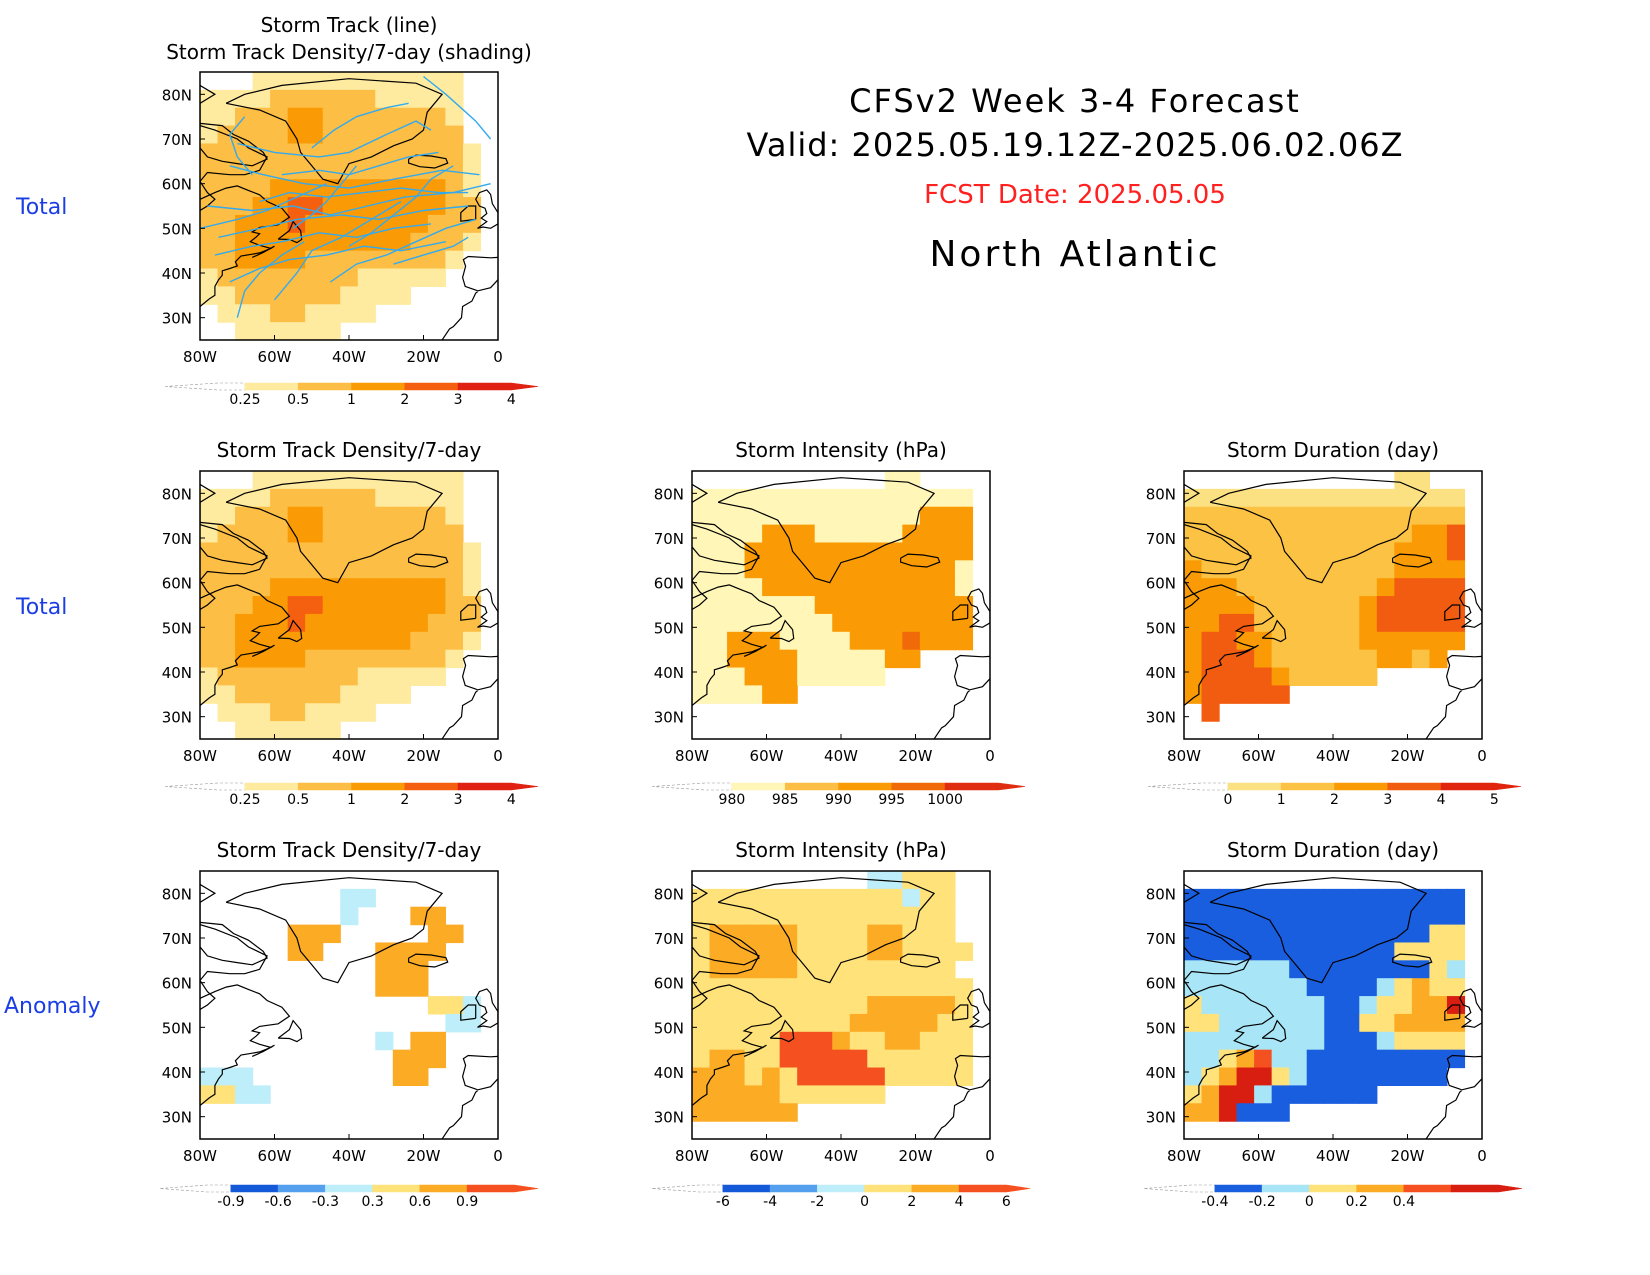 This screenshot has width=1650, height=1275. What do you see at coordinates (177, 494) in the screenshot?
I see `y-tick-label: 80N` at bounding box center [177, 494].